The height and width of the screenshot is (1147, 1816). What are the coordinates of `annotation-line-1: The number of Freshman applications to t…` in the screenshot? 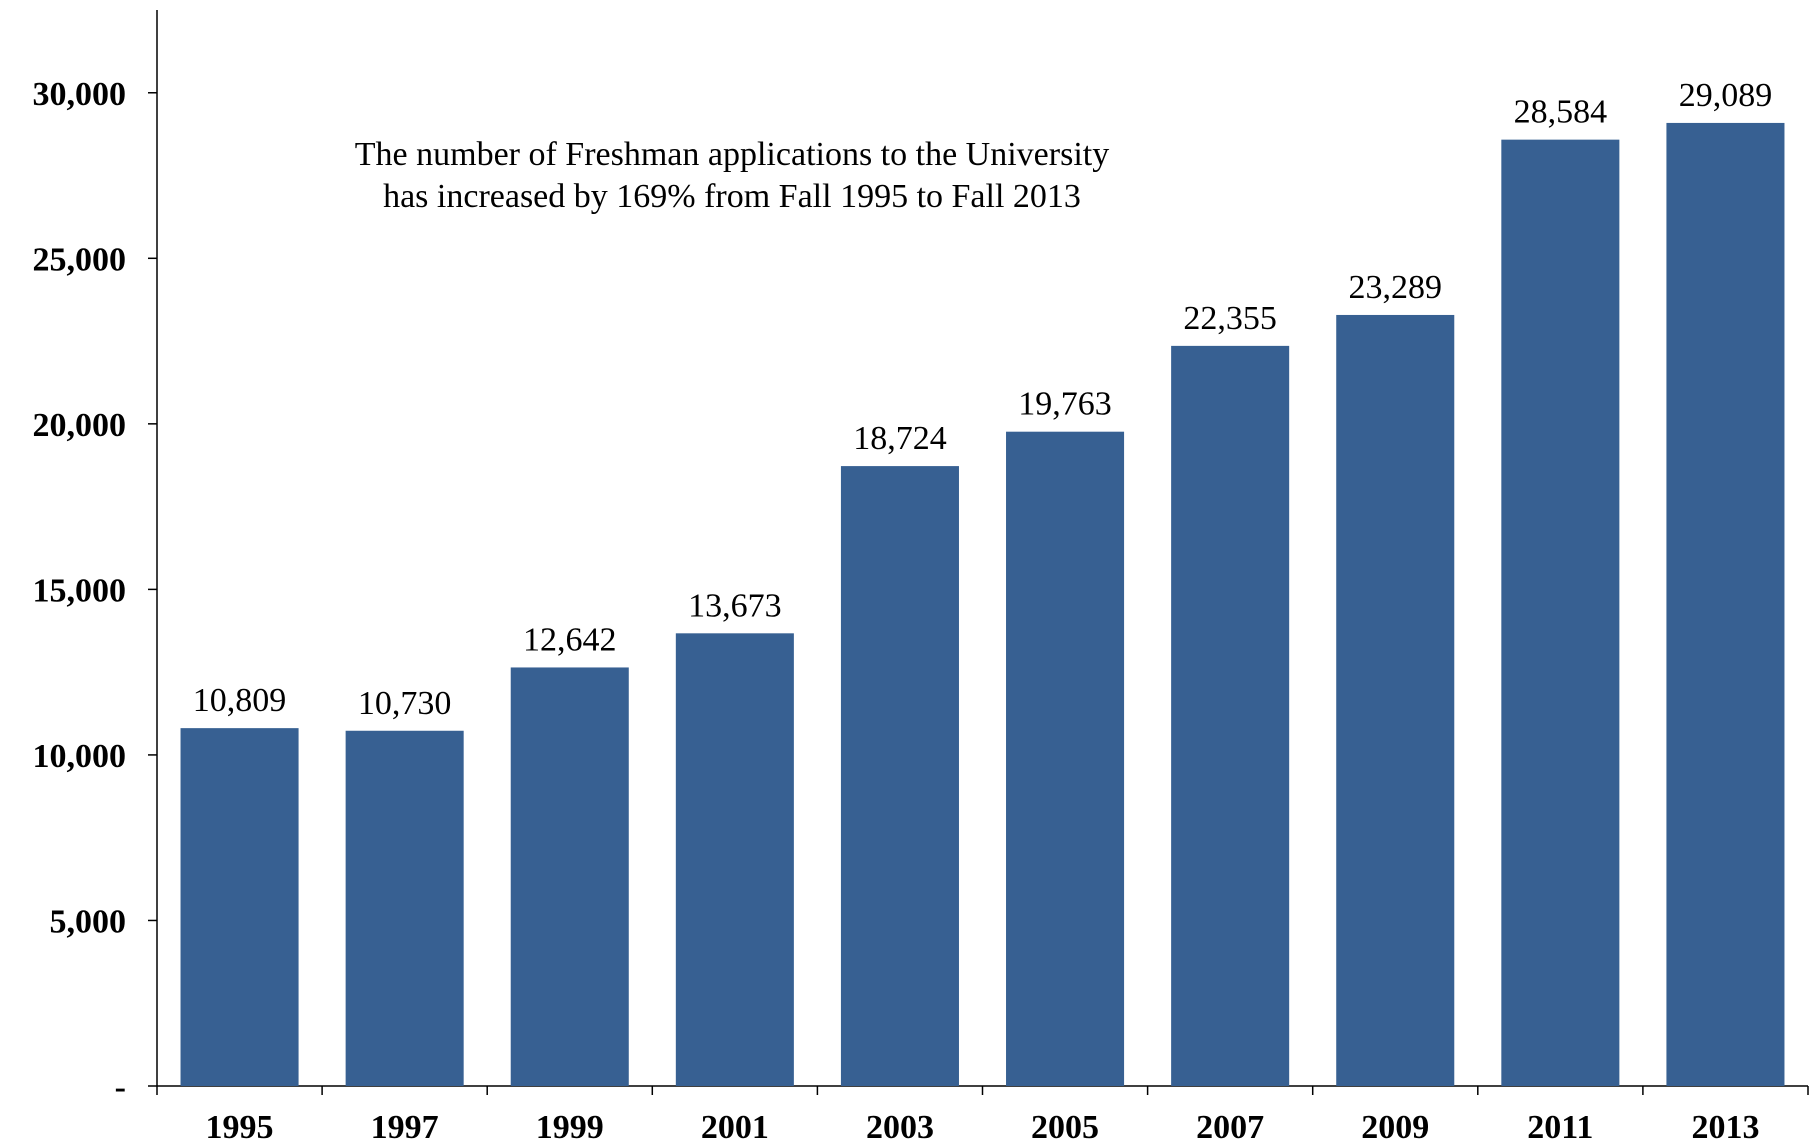 It's located at (732, 154).